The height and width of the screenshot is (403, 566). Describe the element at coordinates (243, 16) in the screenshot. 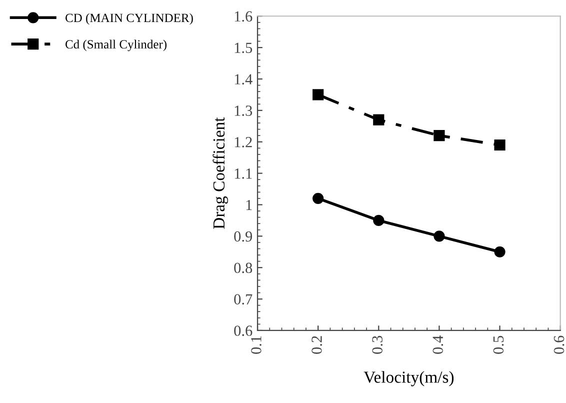

I see `y-tick-label: 1.6` at that location.